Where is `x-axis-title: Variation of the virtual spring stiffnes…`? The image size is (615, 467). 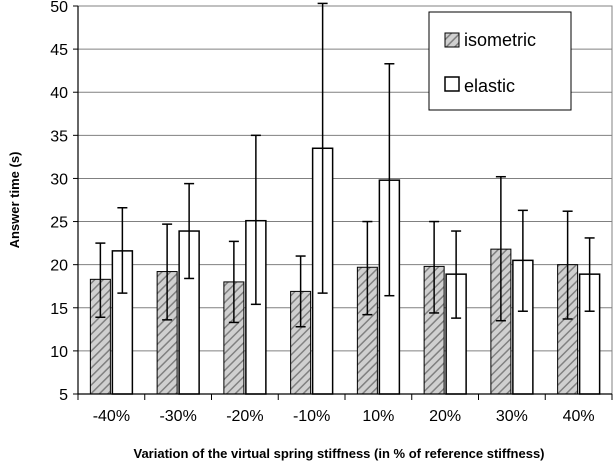 x-axis-title: Variation of the virtual spring stiffnes… is located at coordinates (338, 453).